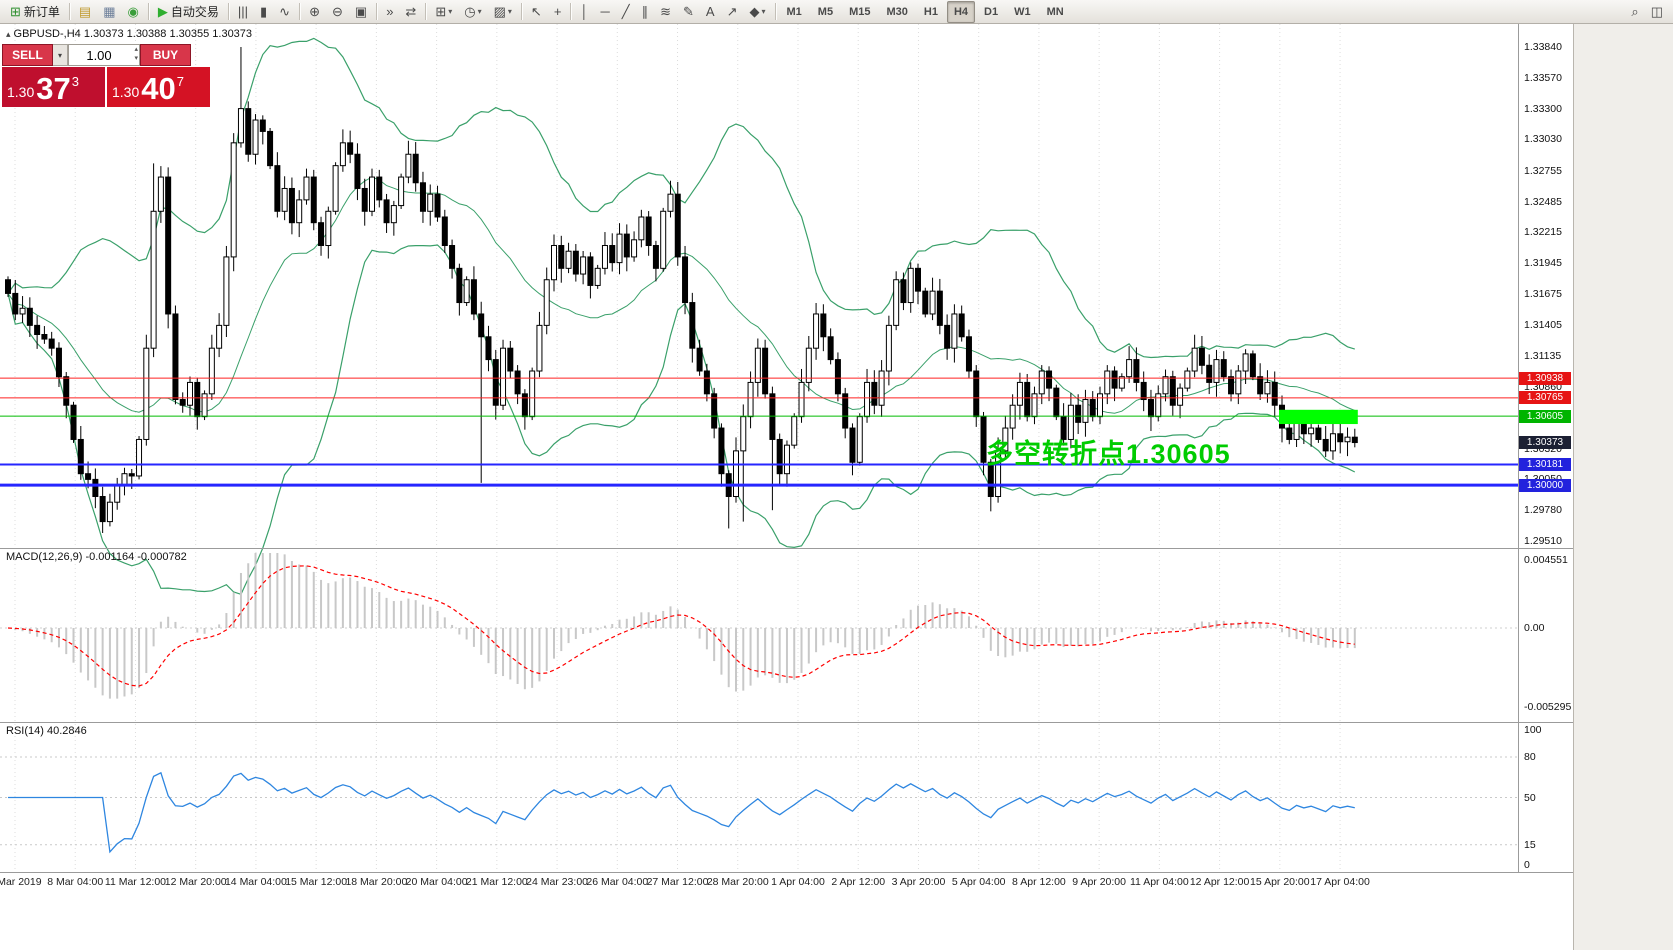 This screenshot has height=950, width=1673. What do you see at coordinates (133, 12) in the screenshot?
I see `navigator-icon: ◉` at bounding box center [133, 12].